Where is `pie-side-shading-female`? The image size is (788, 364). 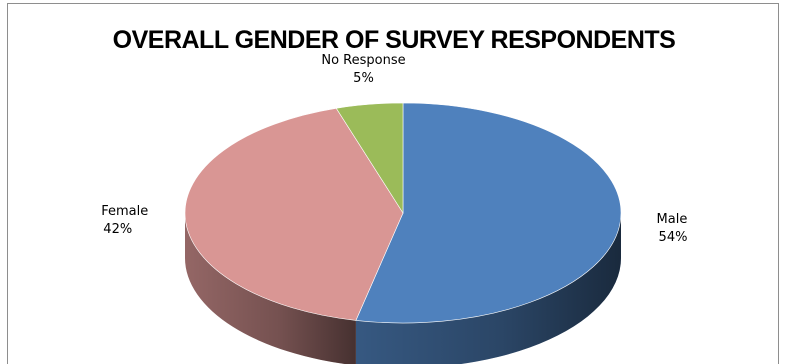
pie-side-shading-female is located at coordinates (270, 288).